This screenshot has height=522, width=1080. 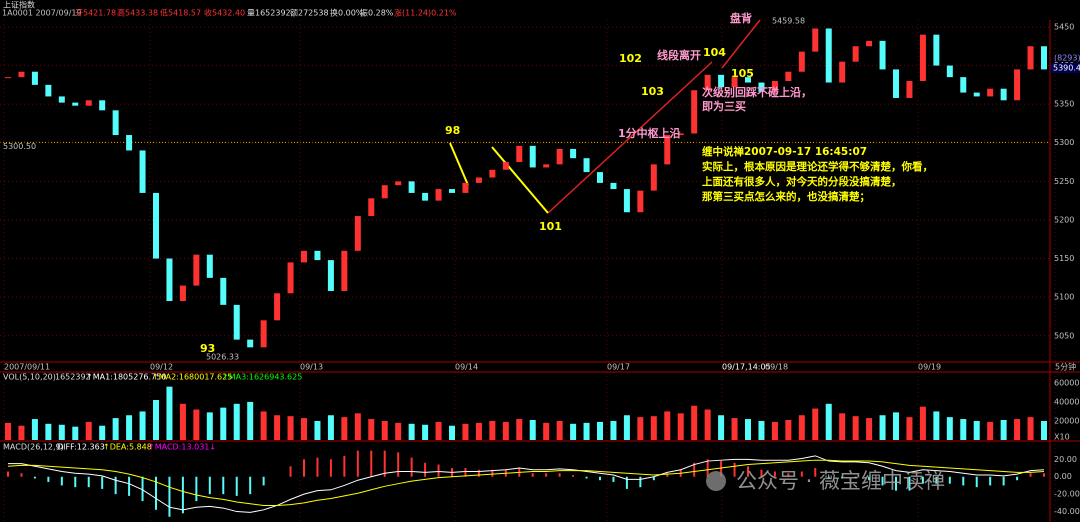 What do you see at coordinates (1067, 420) in the screenshot?
I see `y-tick-label: 200000` at bounding box center [1067, 420].